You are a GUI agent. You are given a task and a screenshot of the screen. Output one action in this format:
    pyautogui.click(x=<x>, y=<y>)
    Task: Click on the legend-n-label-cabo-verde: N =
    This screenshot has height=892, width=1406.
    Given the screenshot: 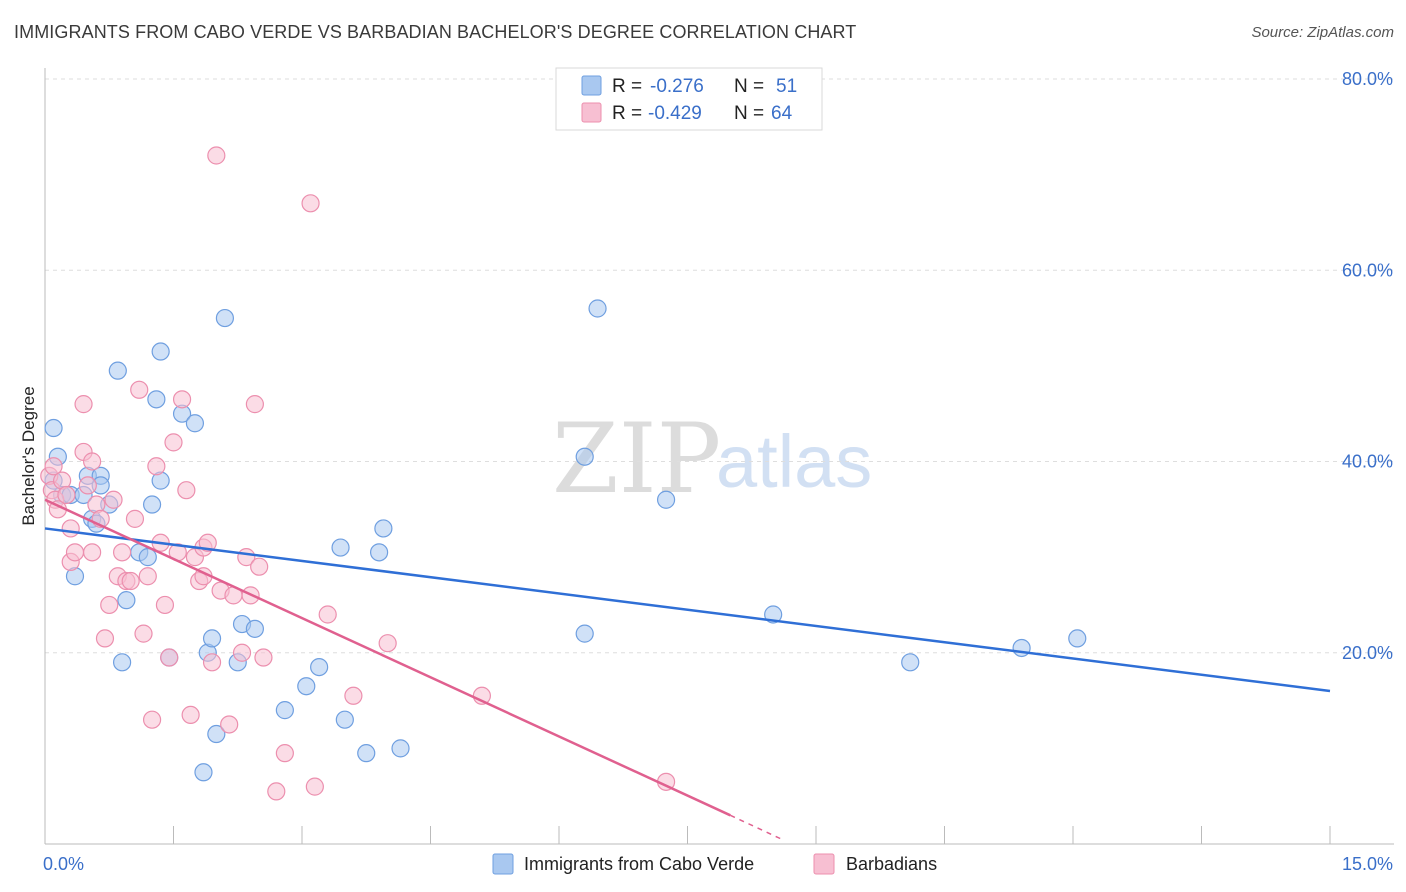 What is the action you would take?
    pyautogui.click(x=749, y=86)
    